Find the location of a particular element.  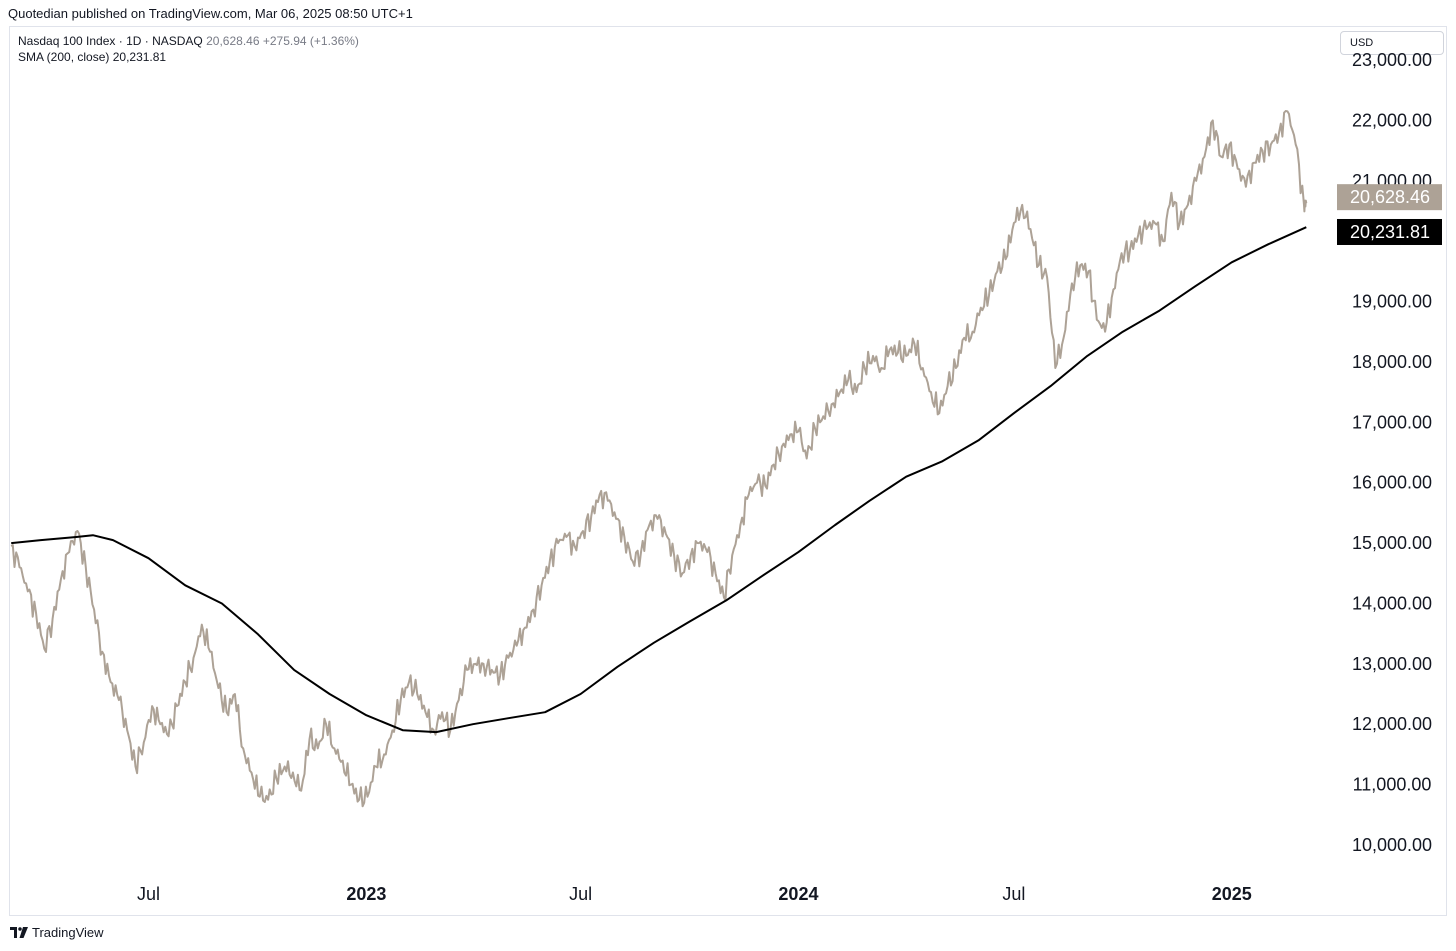

y-tick-label: 23,000.00 is located at coordinates (1392, 60).